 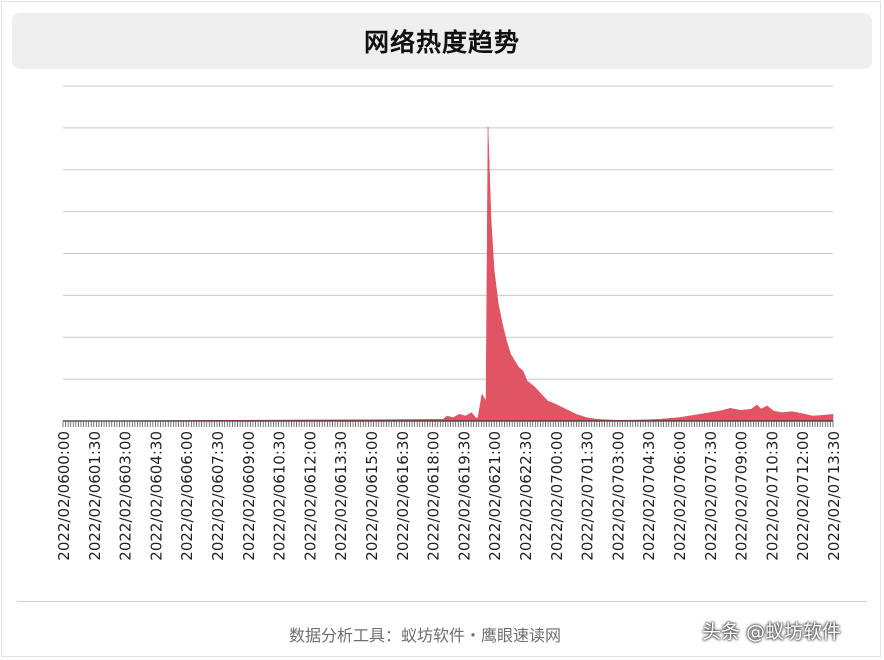 What do you see at coordinates (649, 496) in the screenshot?
I see `x-tick-label: 2022/02/0704:30` at bounding box center [649, 496].